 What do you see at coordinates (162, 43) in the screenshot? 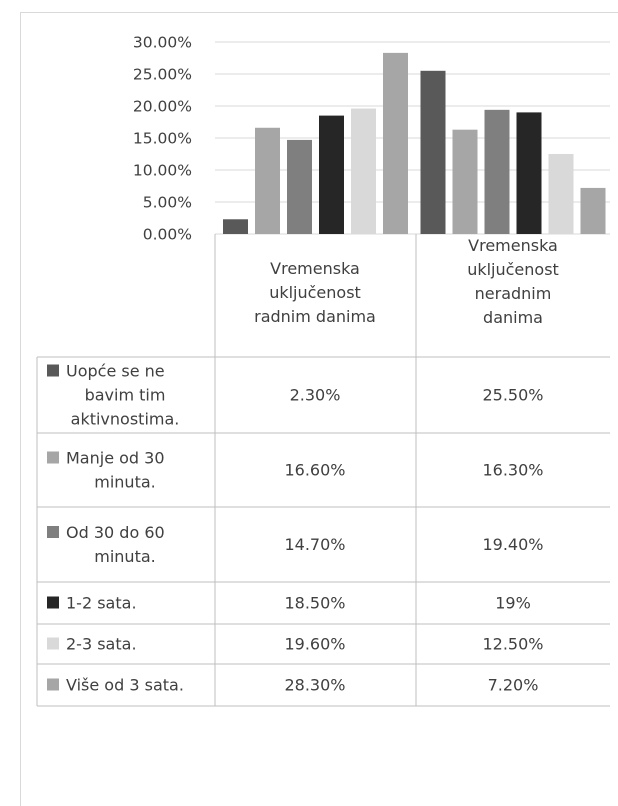
I see `y-tick-label: 30.00%` at bounding box center [162, 43].